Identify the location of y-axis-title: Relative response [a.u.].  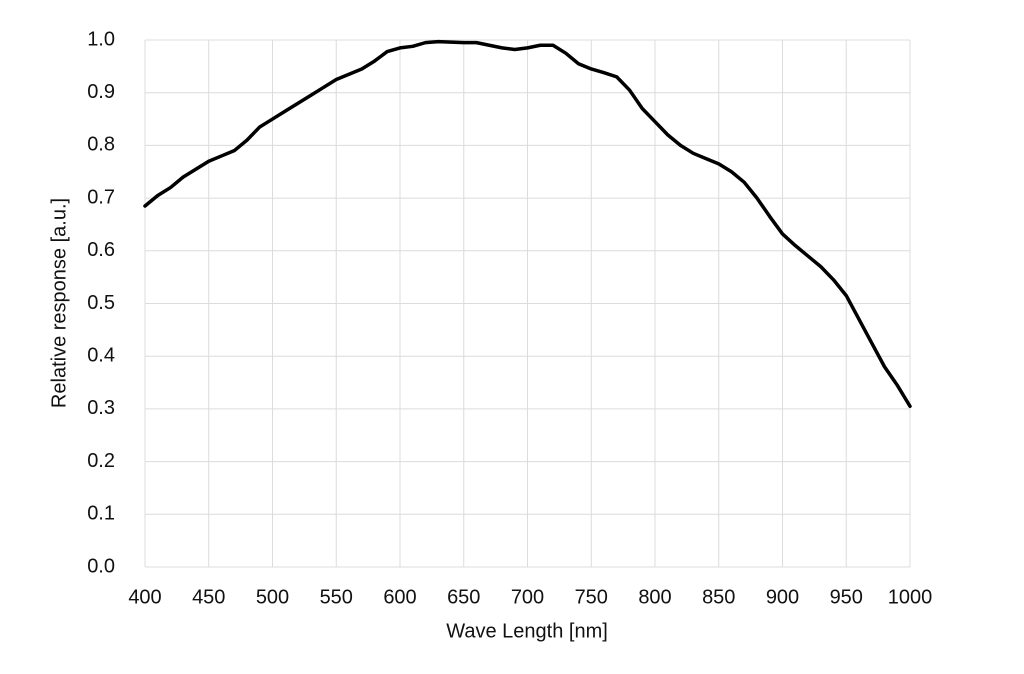
(59, 303).